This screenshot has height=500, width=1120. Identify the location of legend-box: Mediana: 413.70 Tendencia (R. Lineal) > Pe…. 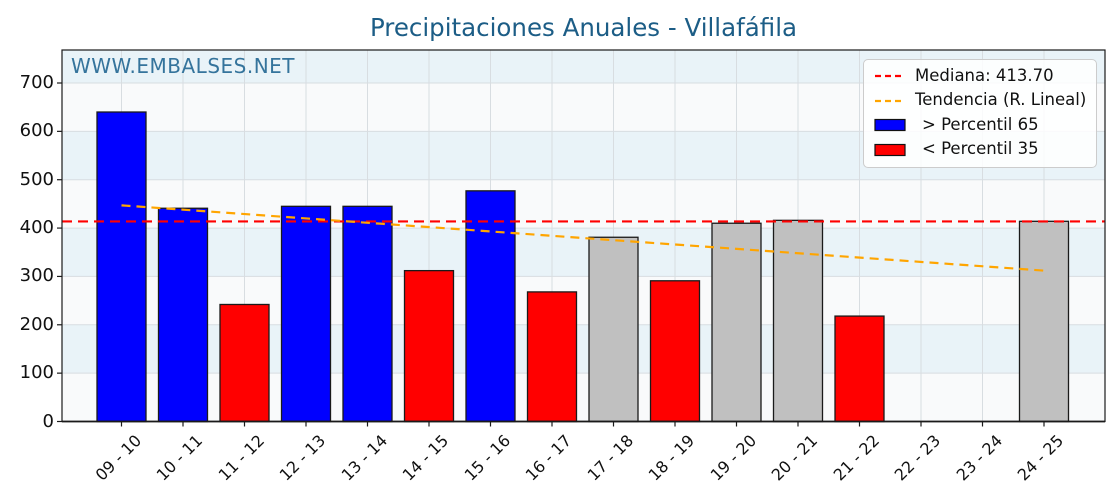
(980, 113).